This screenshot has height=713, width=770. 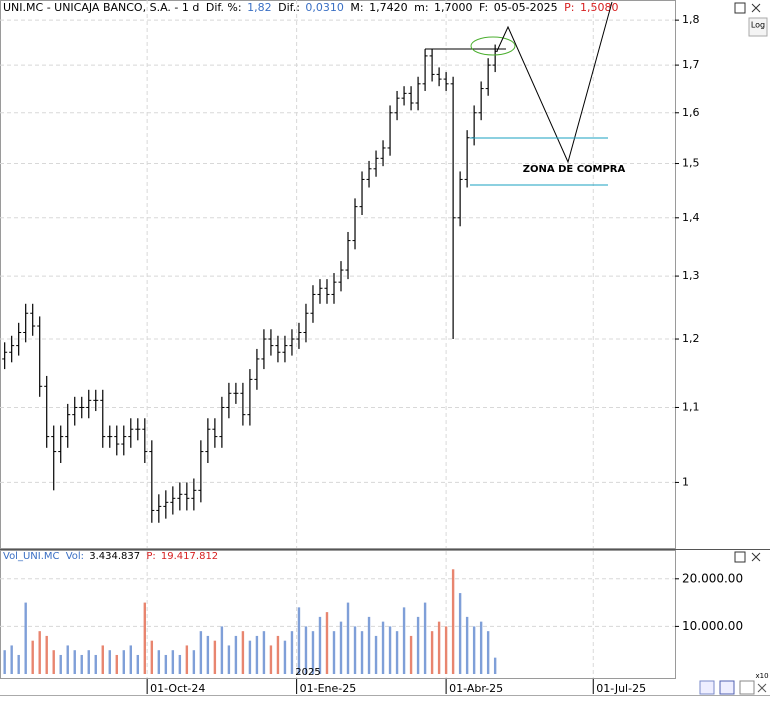 What do you see at coordinates (101, 7) in the screenshot?
I see `symbol: UNI.MC - UNICAJA BANCO, S.A. - 1 d` at bounding box center [101, 7].